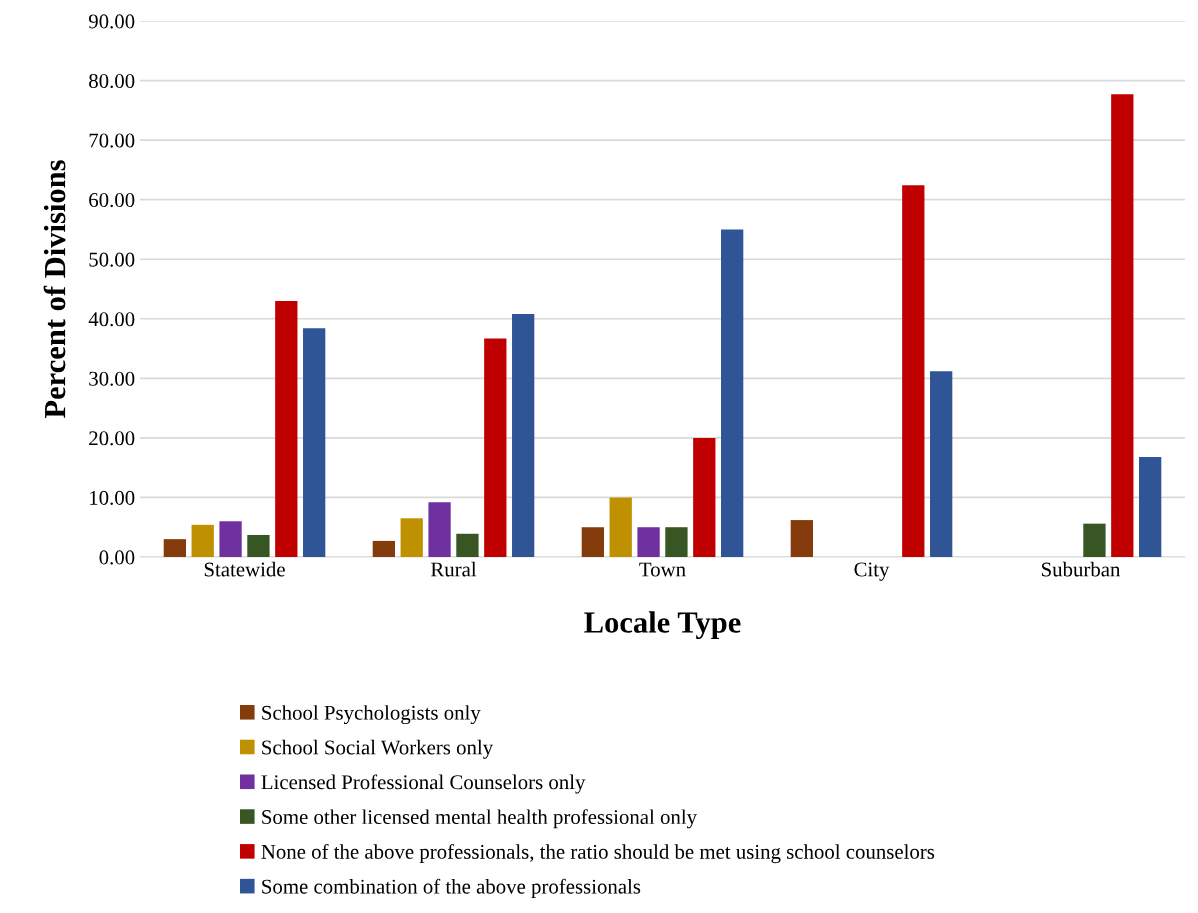  I want to click on x-tick-label: City, so click(872, 571).